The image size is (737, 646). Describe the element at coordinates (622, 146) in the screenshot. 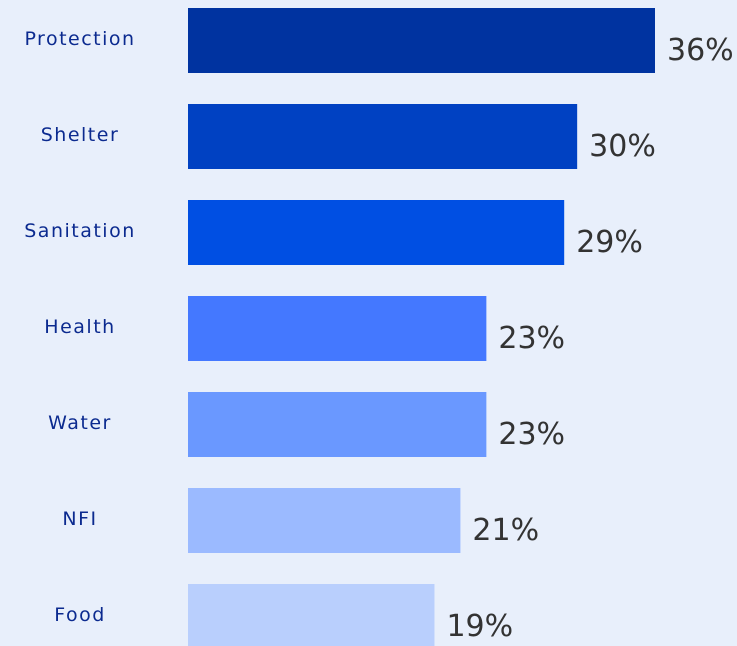

I see `value-label: 30%` at that location.